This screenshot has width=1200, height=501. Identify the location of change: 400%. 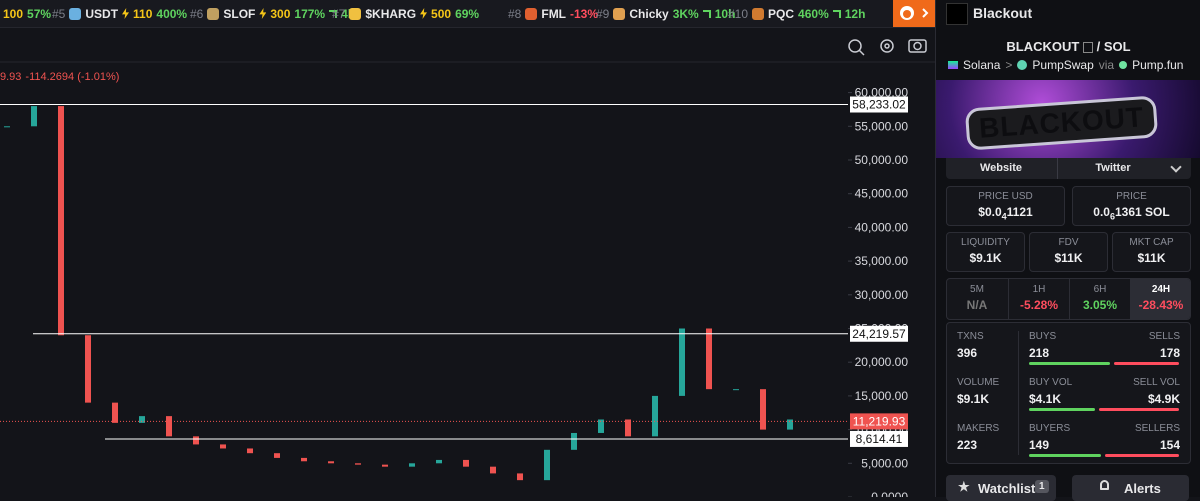
(172, 13).